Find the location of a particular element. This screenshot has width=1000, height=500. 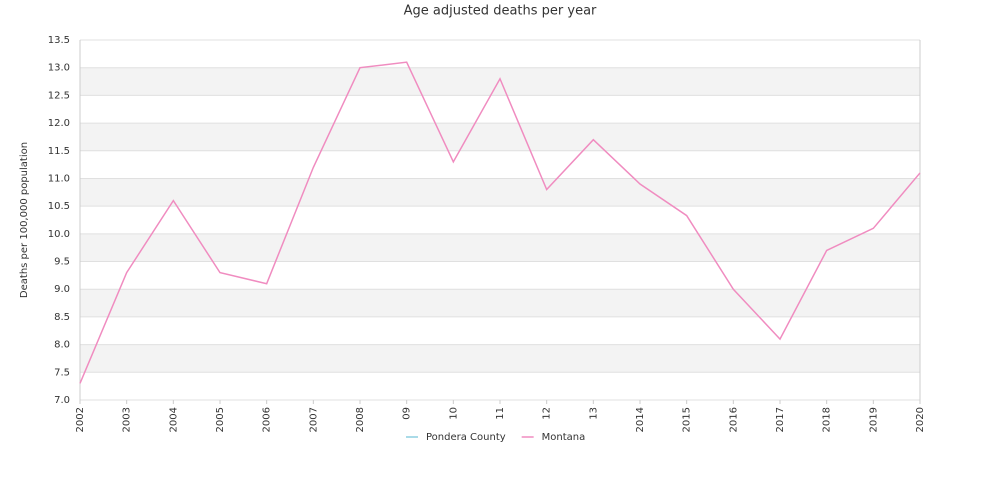

x-tick-label: 2003 is located at coordinates (127, 419).